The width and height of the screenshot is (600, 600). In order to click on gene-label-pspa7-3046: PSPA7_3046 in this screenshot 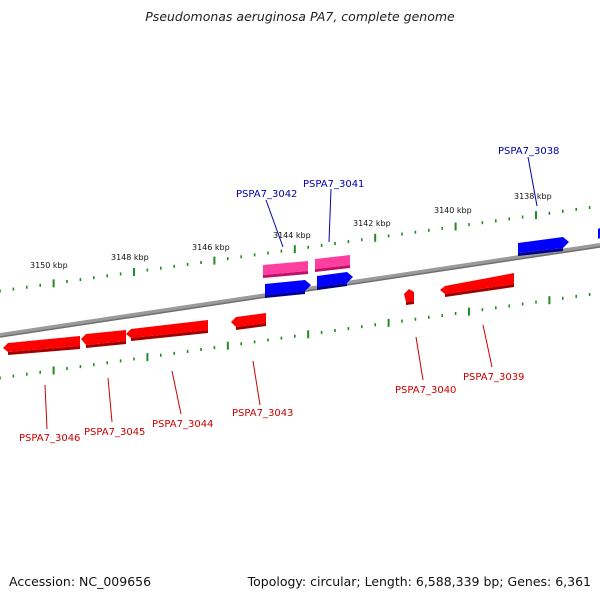, I will do `click(49, 438)`.